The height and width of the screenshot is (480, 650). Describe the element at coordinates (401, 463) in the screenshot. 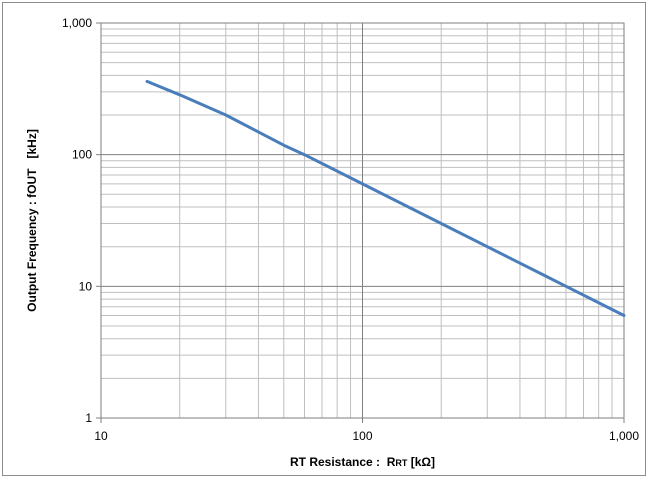

I see `x-axis-title-subscript: RT` at that location.